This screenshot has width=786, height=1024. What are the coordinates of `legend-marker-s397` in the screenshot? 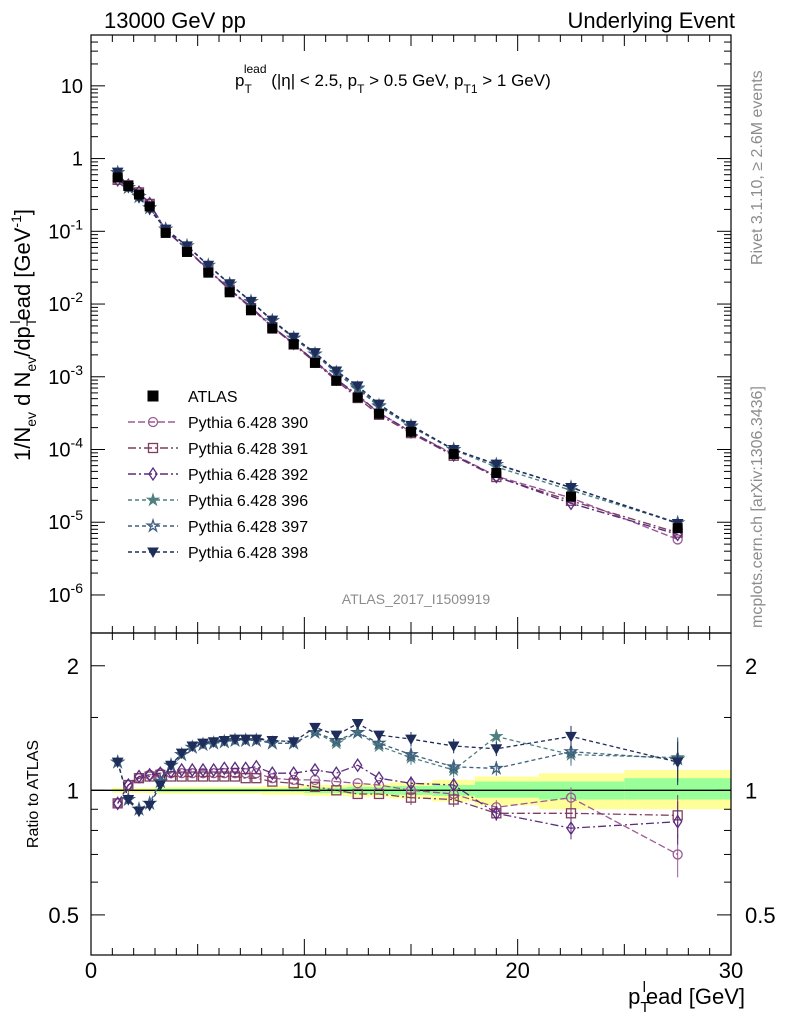 It's located at (153, 525).